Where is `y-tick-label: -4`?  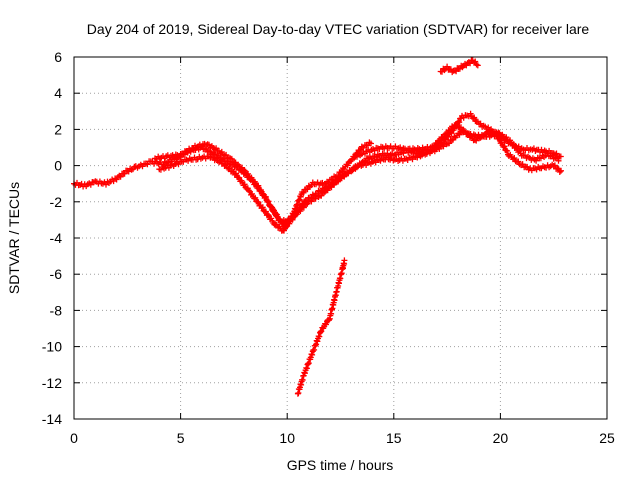 y-tick-label: -4 is located at coordinates (56, 238).